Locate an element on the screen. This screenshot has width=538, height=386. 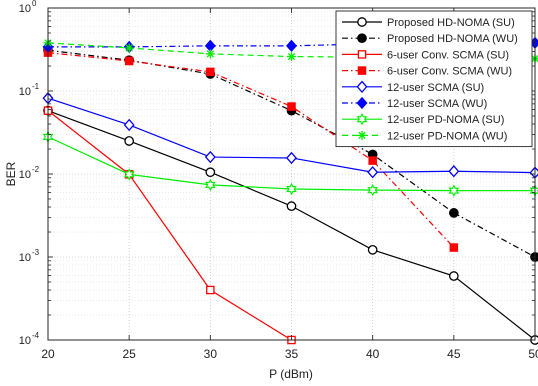
x-tick-label: 35 is located at coordinates (292, 354).